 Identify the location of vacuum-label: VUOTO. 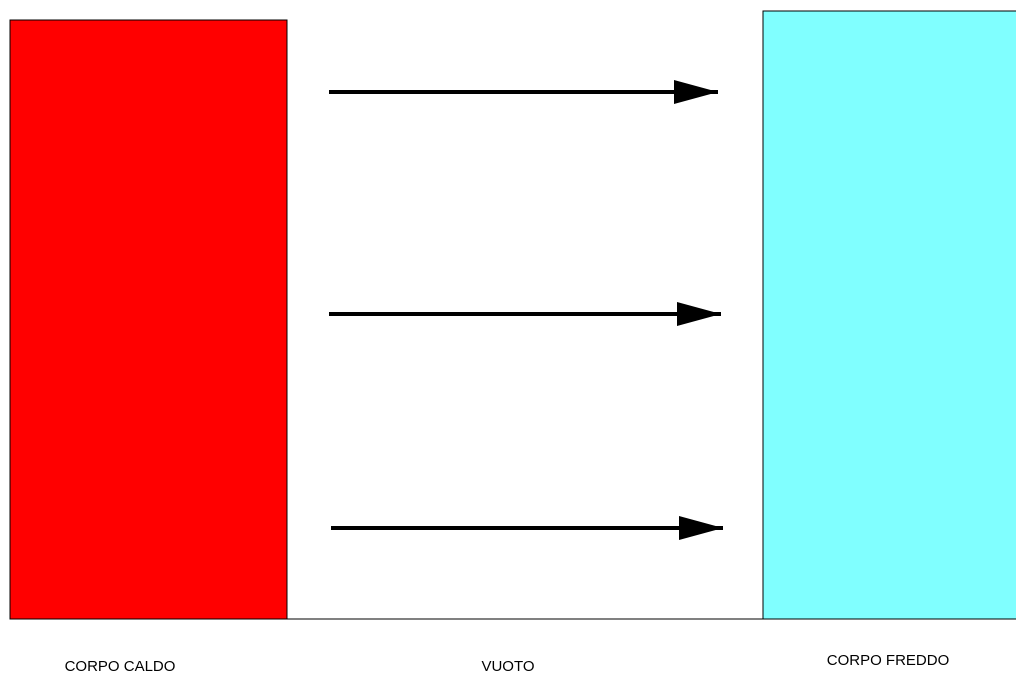
(507, 666).